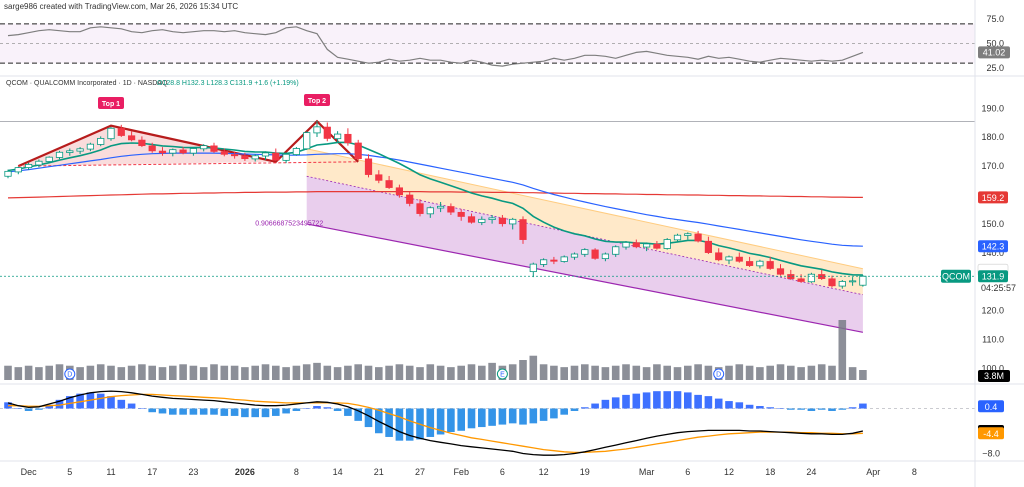 The width and height of the screenshot is (1024, 487). I want to click on x-axis-label: 21, so click(379, 472).